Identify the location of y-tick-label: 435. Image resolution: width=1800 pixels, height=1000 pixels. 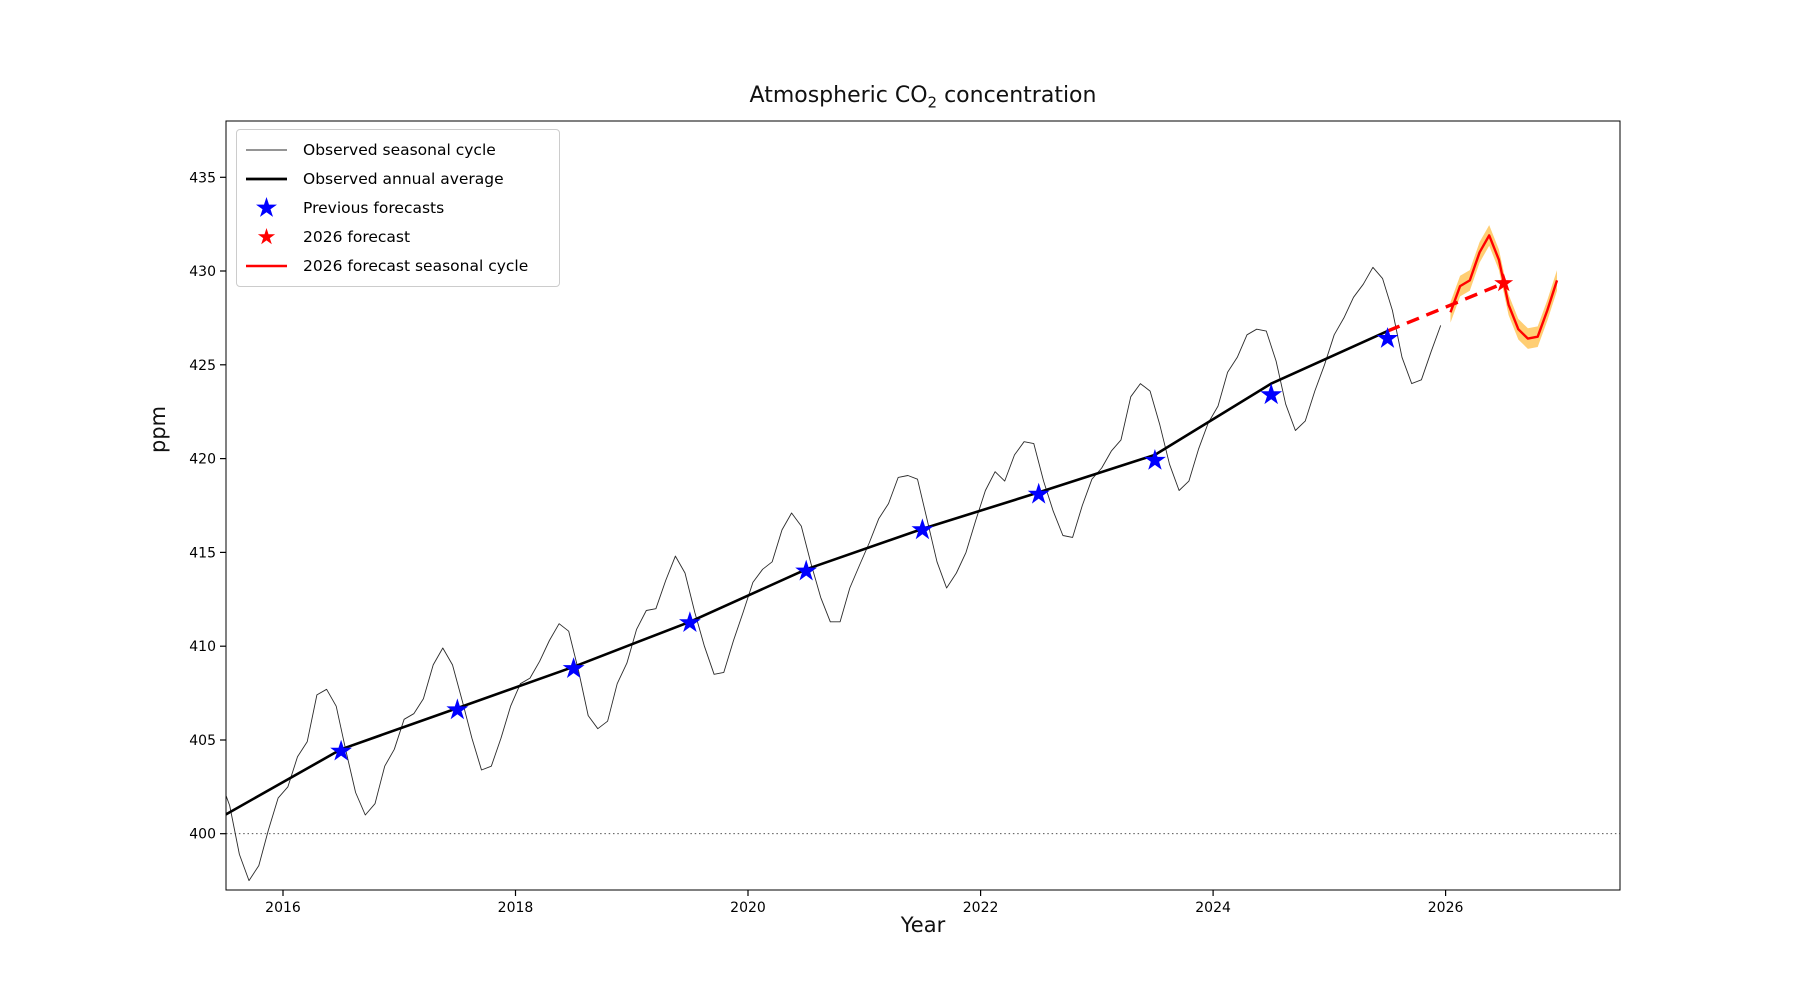
(202, 178).